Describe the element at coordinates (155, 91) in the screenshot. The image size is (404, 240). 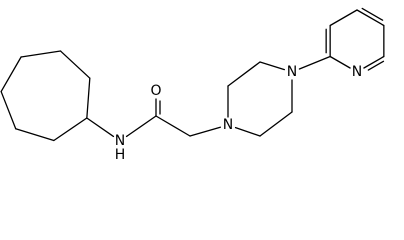
I see `carbonyl-oxygen: O` at that location.